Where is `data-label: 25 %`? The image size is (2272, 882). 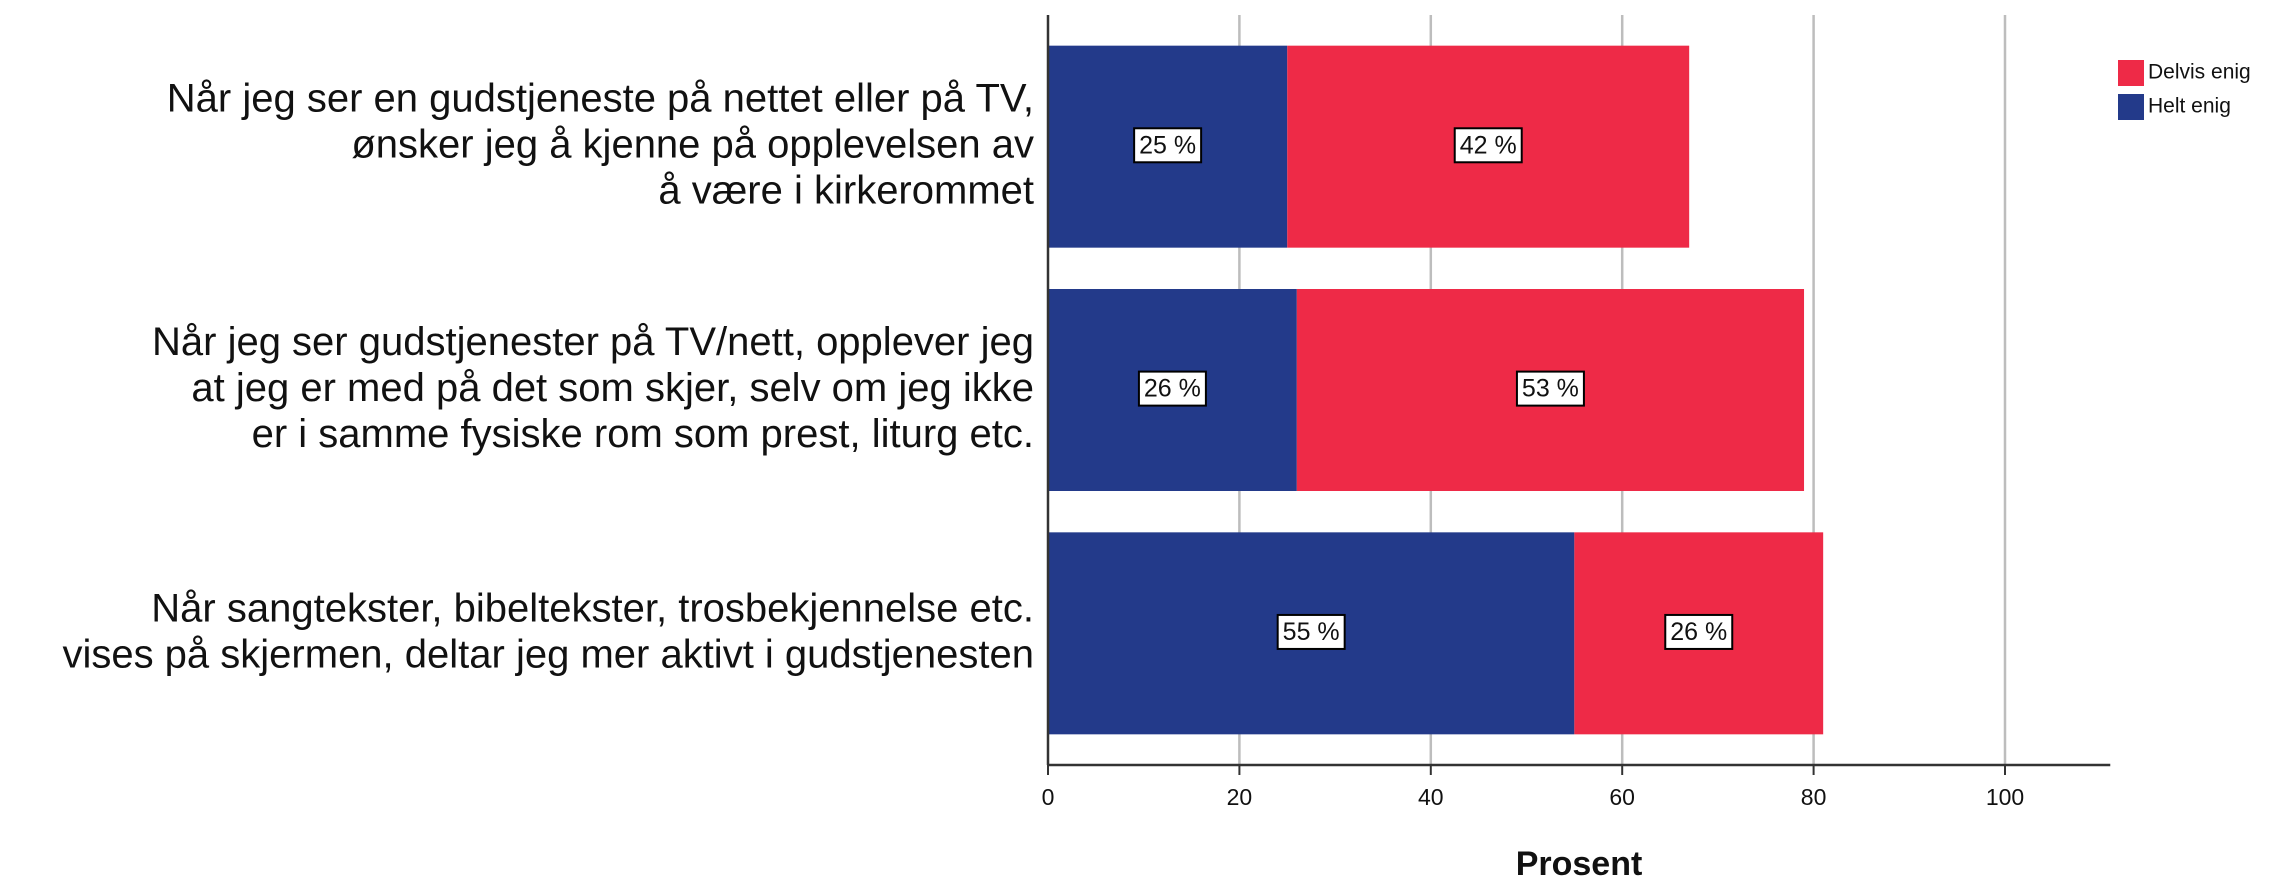
data-label: 25 % is located at coordinates (1168, 145).